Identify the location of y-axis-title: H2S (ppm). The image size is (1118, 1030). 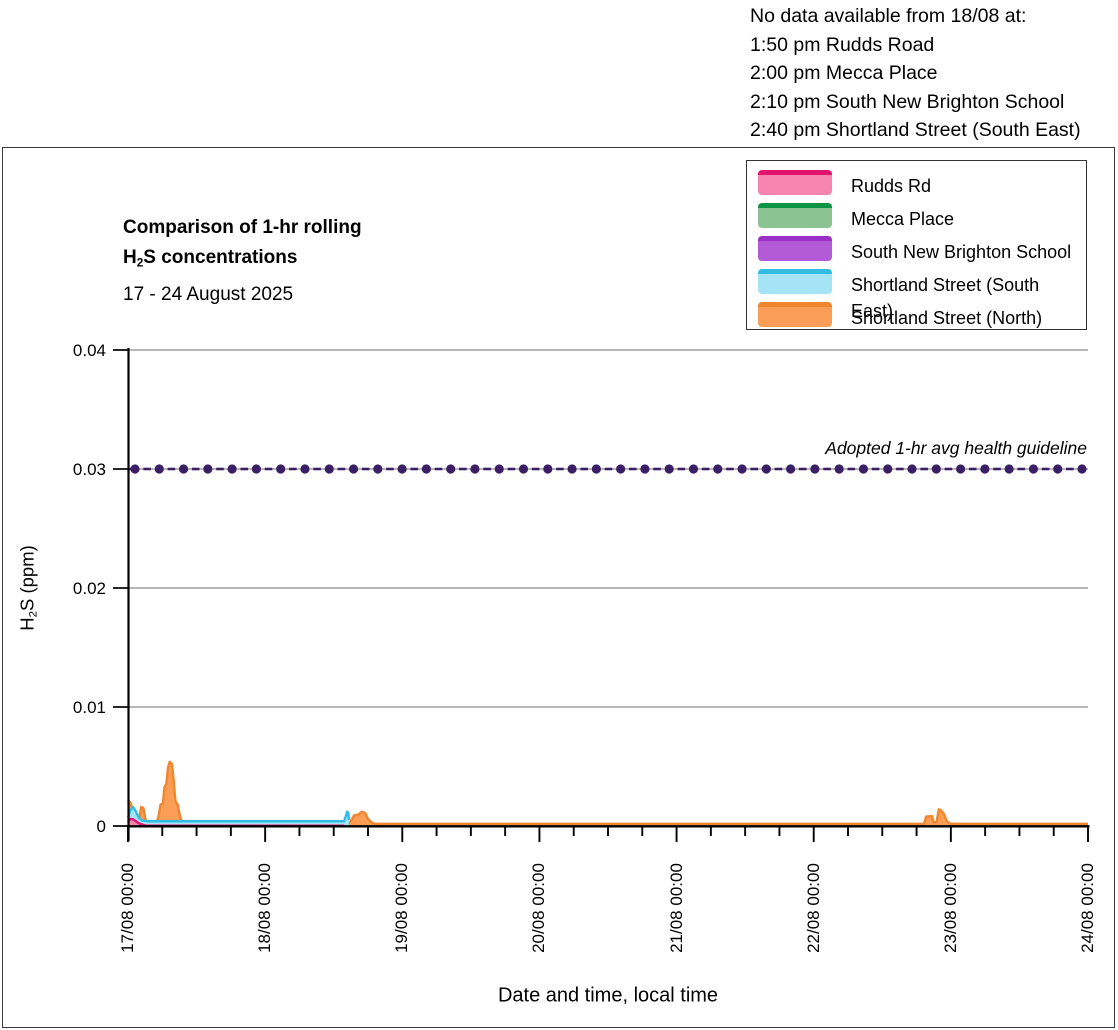
(28, 588).